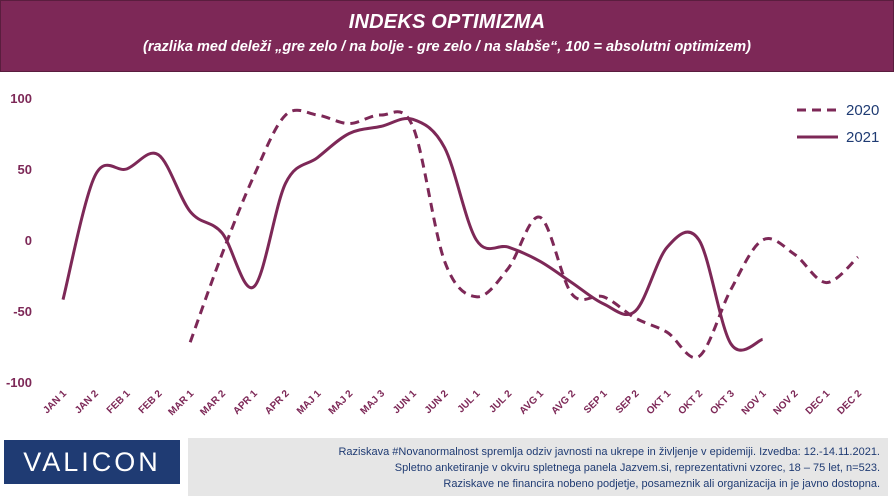 The image size is (894, 500). I want to click on x-tick-label: APR 2, so click(277, 402).